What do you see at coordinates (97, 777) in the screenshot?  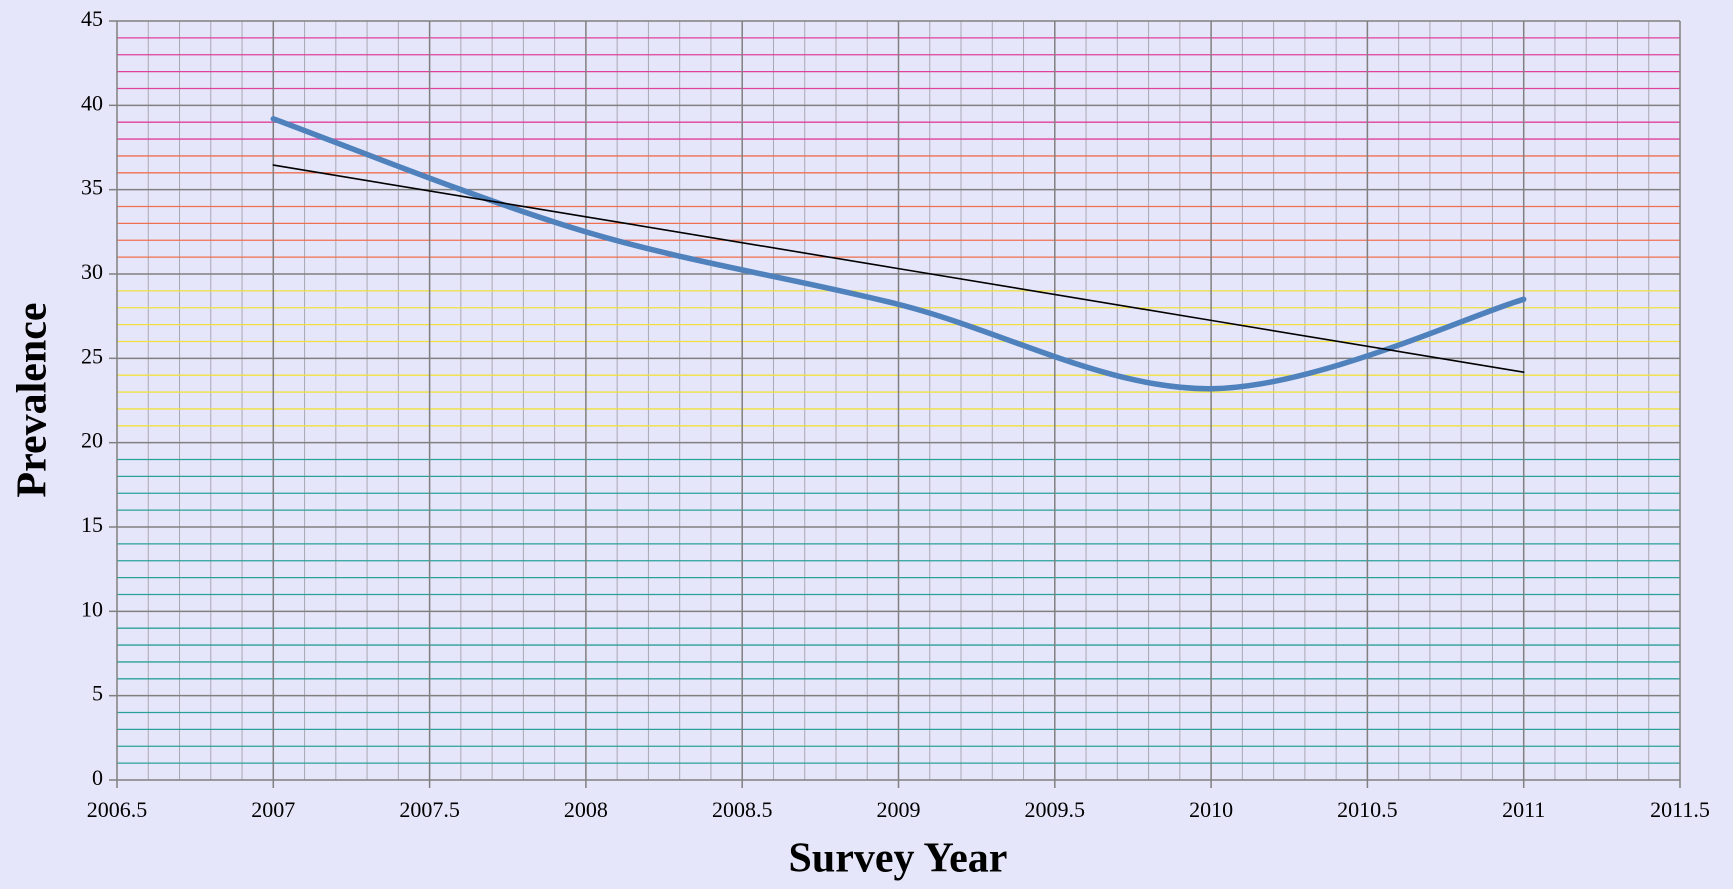 I see `y-tick-label: 0` at bounding box center [97, 777].